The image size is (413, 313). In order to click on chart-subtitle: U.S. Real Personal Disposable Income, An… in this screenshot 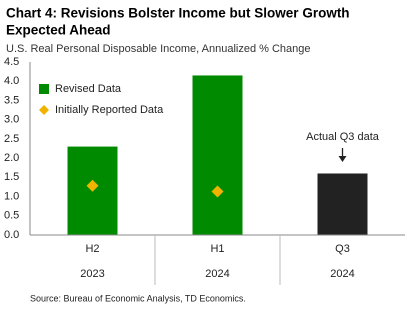, I will do `click(158, 49)`.